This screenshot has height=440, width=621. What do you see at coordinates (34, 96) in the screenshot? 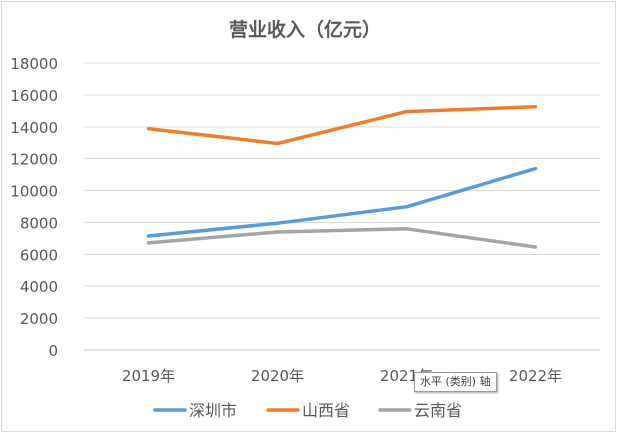
I see `y-tick-label: 16000` at bounding box center [34, 96].